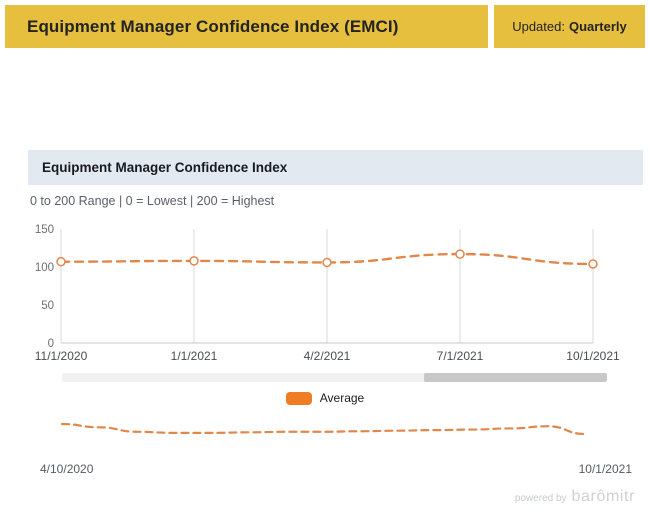 The width and height of the screenshot is (650, 522). Describe the element at coordinates (334, 377) in the screenshot. I see `chart-scrollbar-track` at that location.